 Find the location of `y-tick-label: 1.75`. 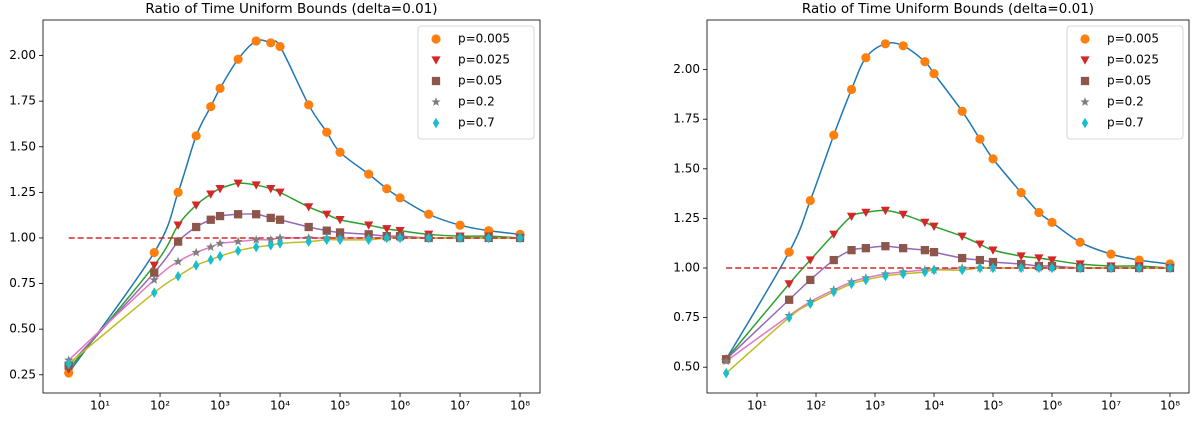

y-tick-label: 1.75 is located at coordinates (686, 119).